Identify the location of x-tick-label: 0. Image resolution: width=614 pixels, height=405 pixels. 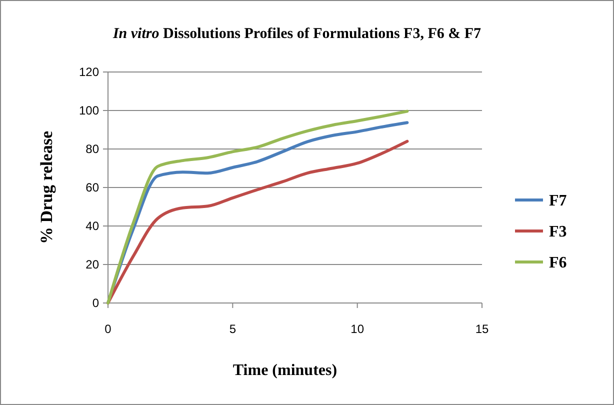
(108, 329).